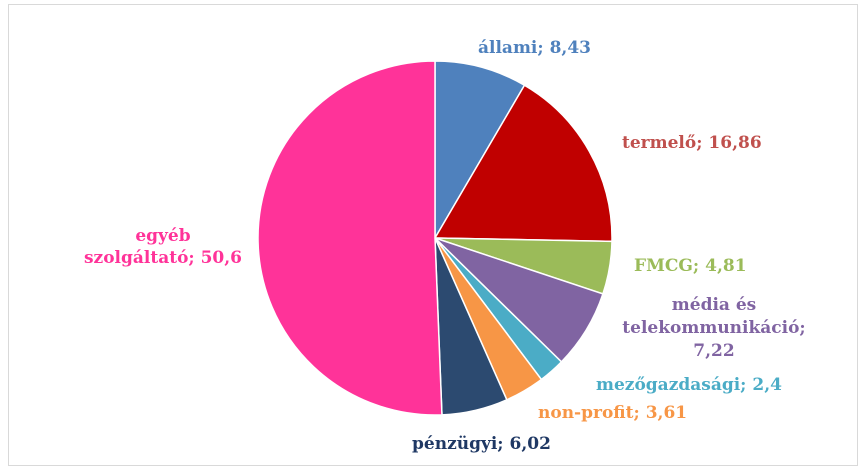  I want to click on pie-label-media-es-telekommunikacio: média és telekommunikáció; 7,22, so click(713, 328).